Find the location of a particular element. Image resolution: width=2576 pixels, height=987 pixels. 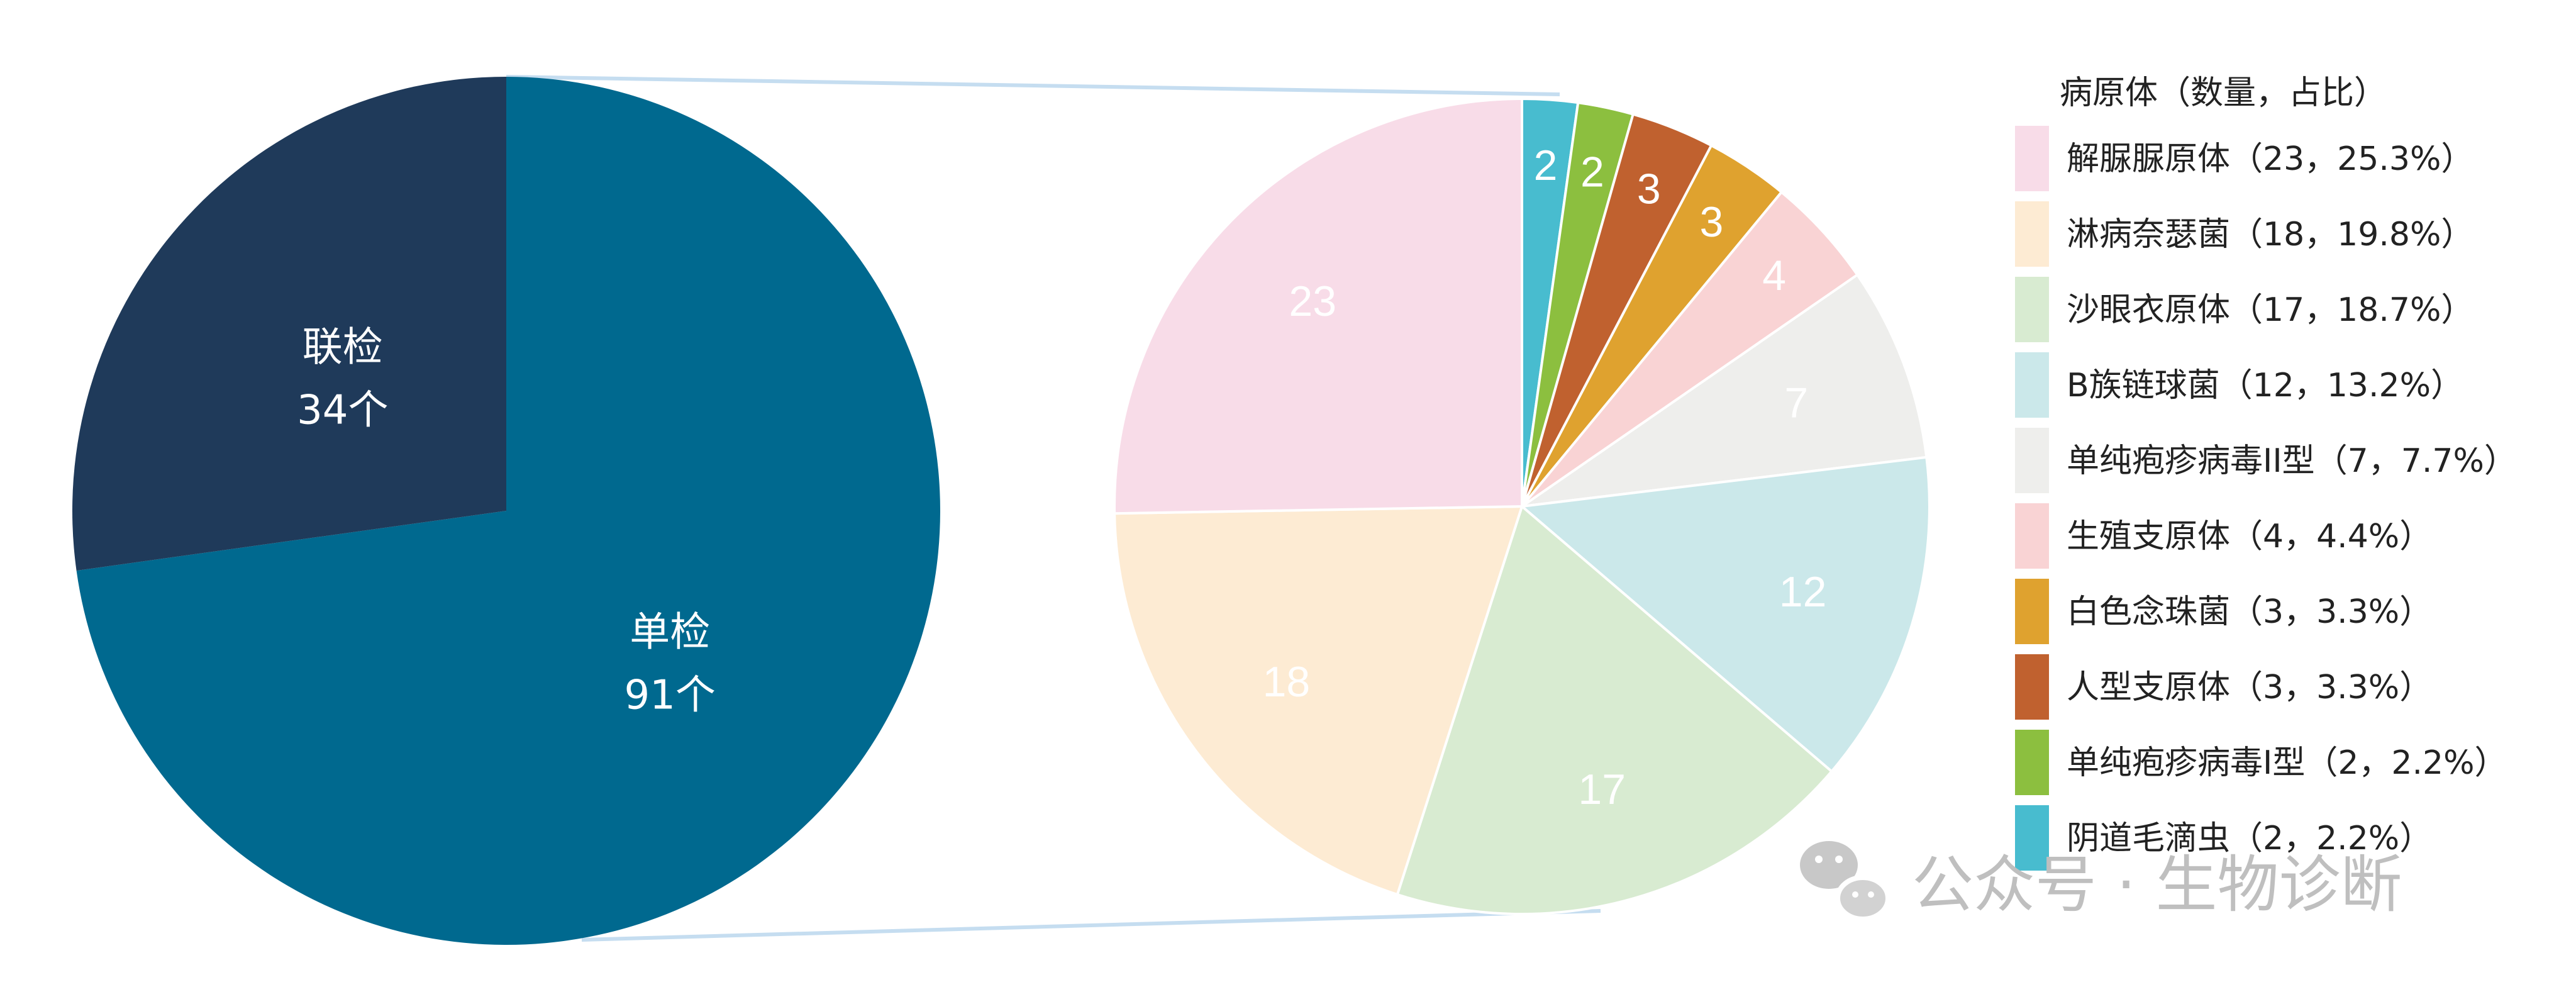

right-slice-label-5: 4 is located at coordinates (1774, 275).